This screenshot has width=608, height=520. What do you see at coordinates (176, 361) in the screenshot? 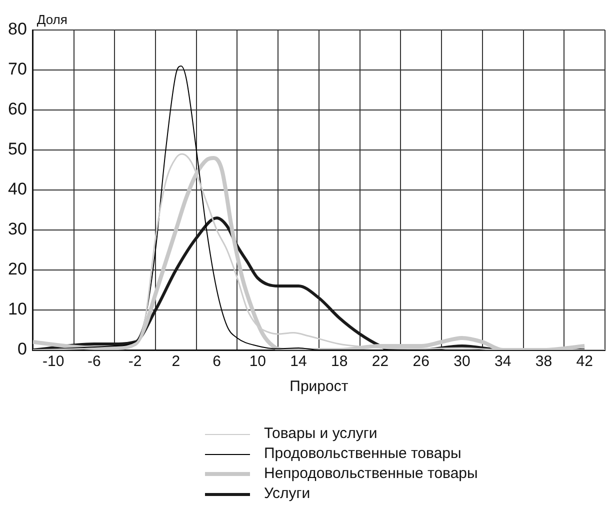
I see `x-tick-label: 2` at bounding box center [176, 361].